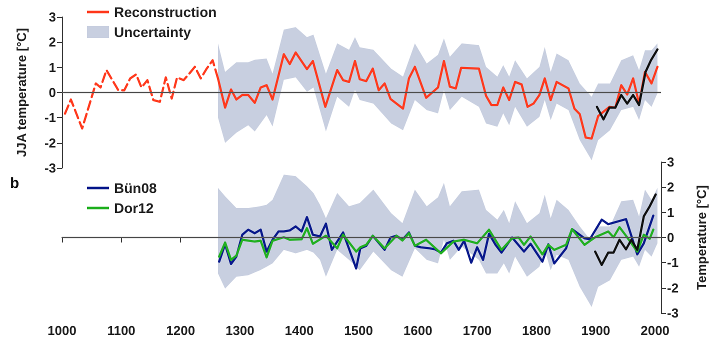 The height and width of the screenshot is (340, 720). Describe the element at coordinates (50, 142) in the screenshot. I see `y-tick-label: -2` at that location.